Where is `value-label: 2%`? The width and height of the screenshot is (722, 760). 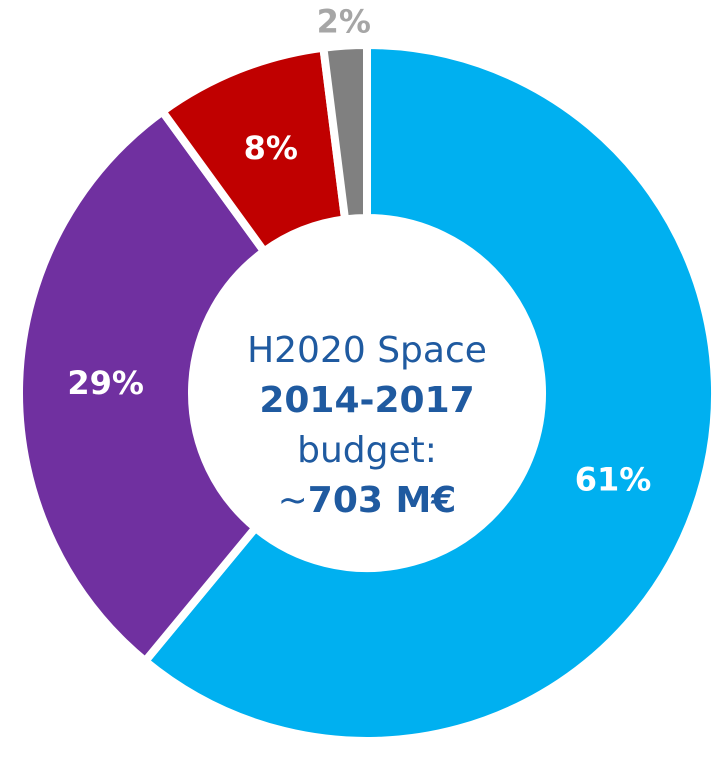 value-label: 2% is located at coordinates (344, 22).